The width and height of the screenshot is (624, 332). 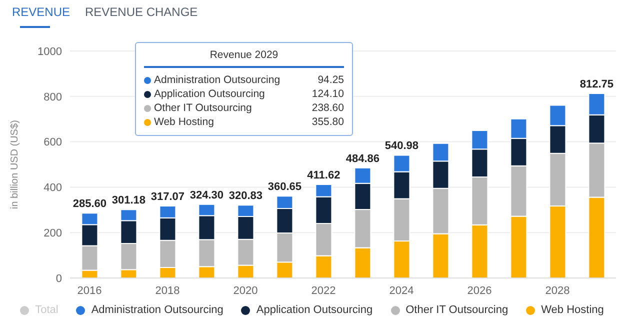 What do you see at coordinates (141, 12) in the screenshot?
I see `text: REVENUE CHANGE` at bounding box center [141, 12].